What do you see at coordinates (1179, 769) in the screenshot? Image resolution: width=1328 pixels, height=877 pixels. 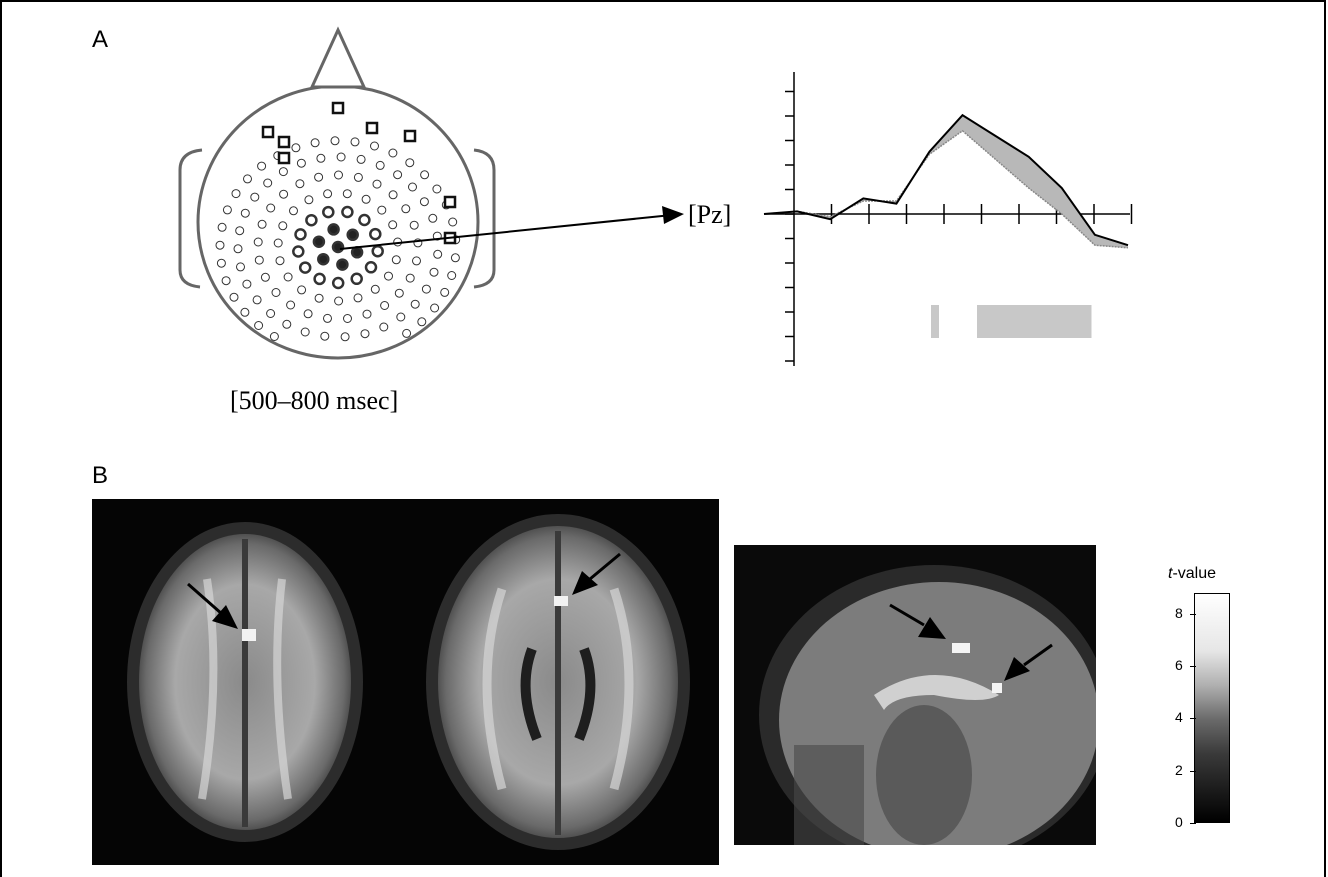 I see `colorbar-tick-label: 2` at bounding box center [1179, 769].